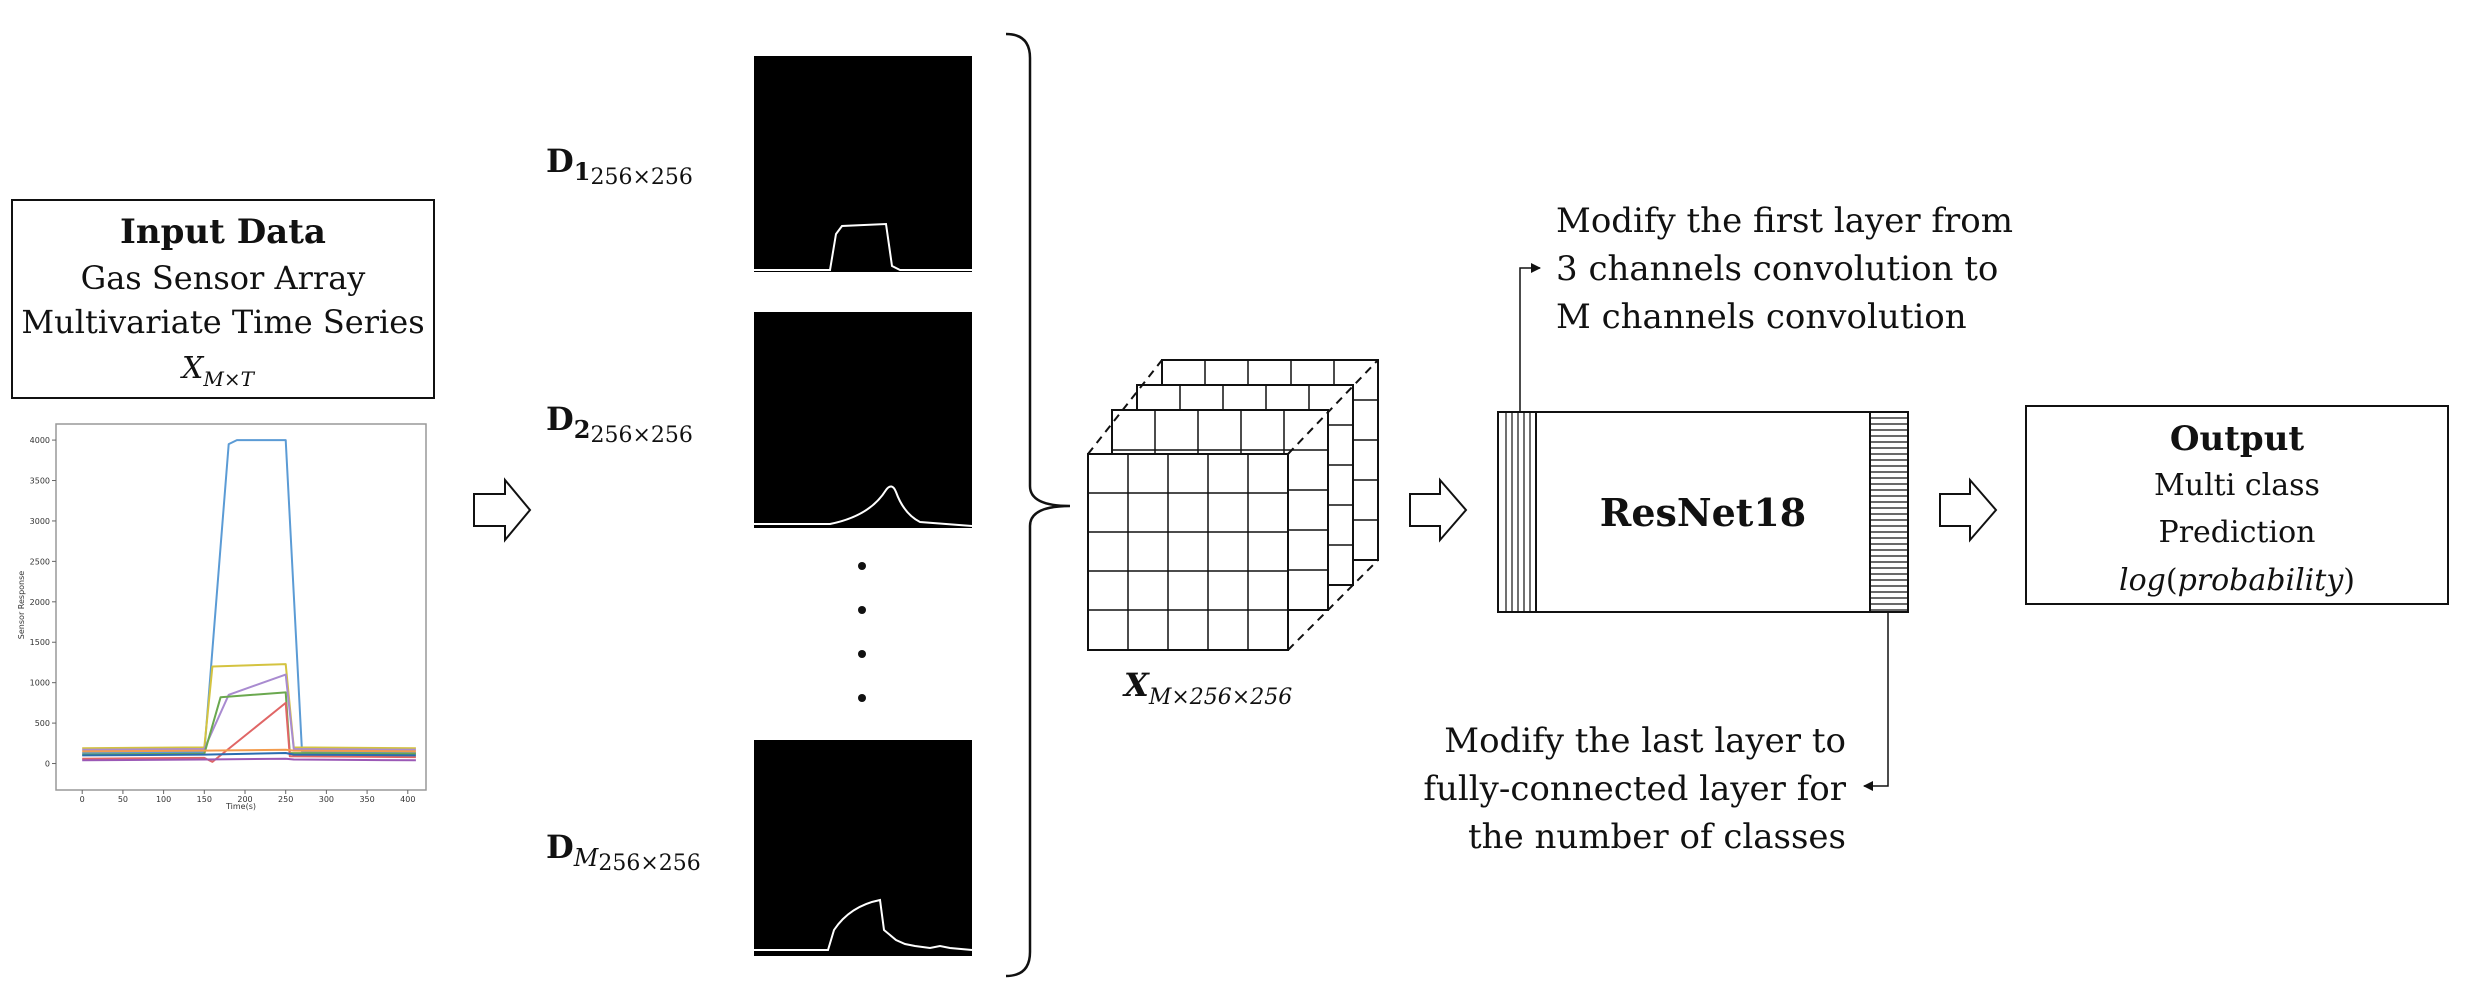  I want to click on x-tick-label: 250, so click(285, 799).